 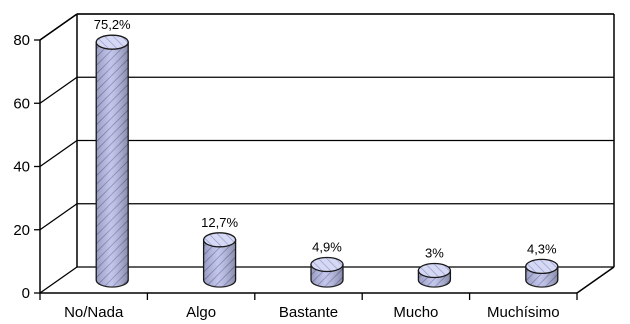 What do you see at coordinates (523, 312) in the screenshot?
I see `x-category-label: Muchísimo` at bounding box center [523, 312].